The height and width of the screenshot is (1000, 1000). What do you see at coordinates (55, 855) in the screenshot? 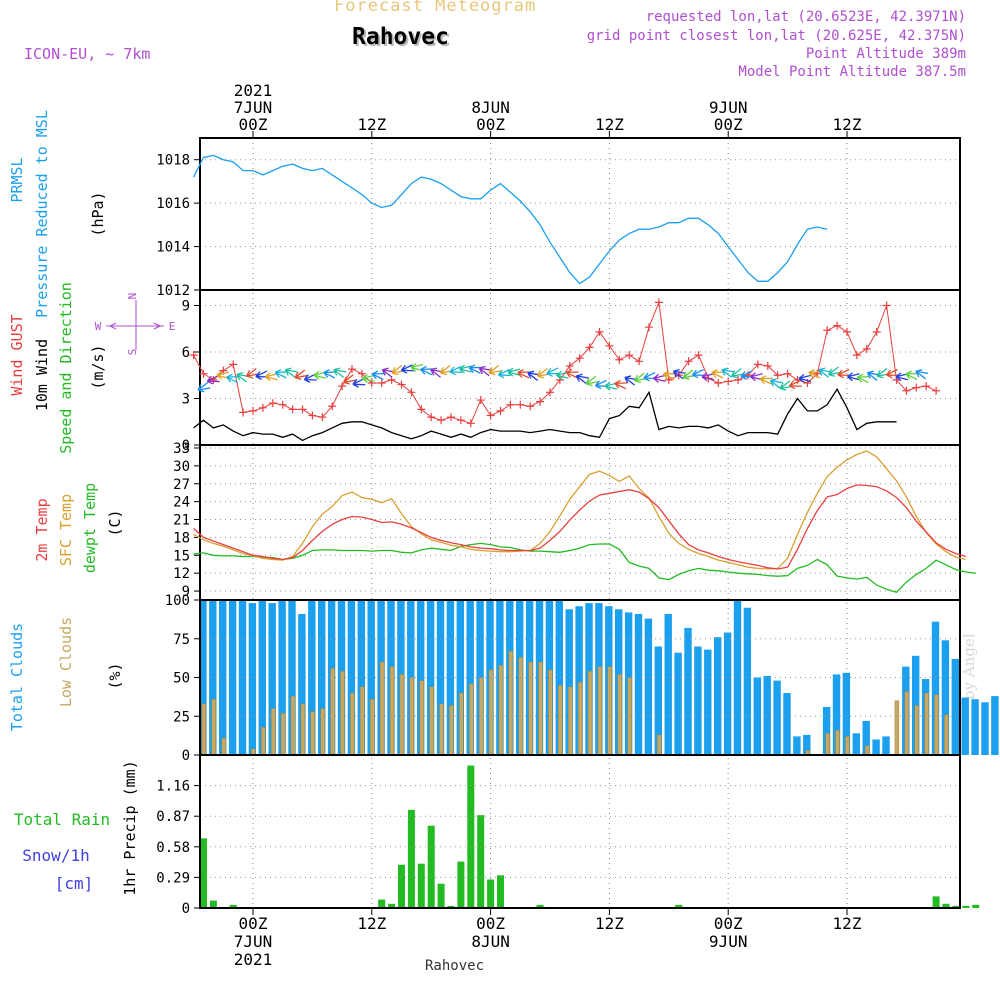
I see `snow-label: Snow/1h` at bounding box center [55, 855].